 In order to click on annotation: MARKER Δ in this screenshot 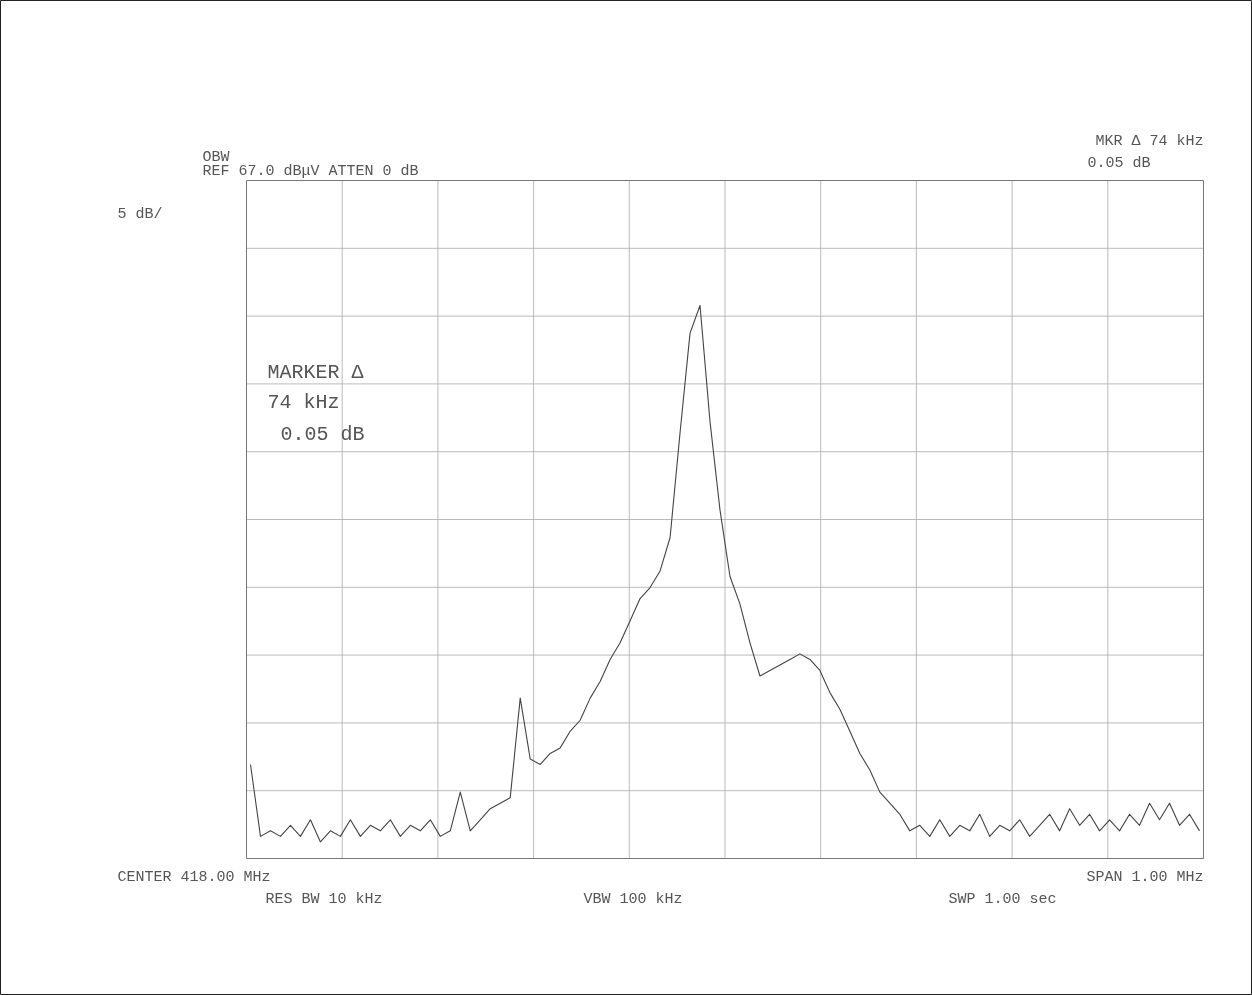, I will do `click(315, 372)`.